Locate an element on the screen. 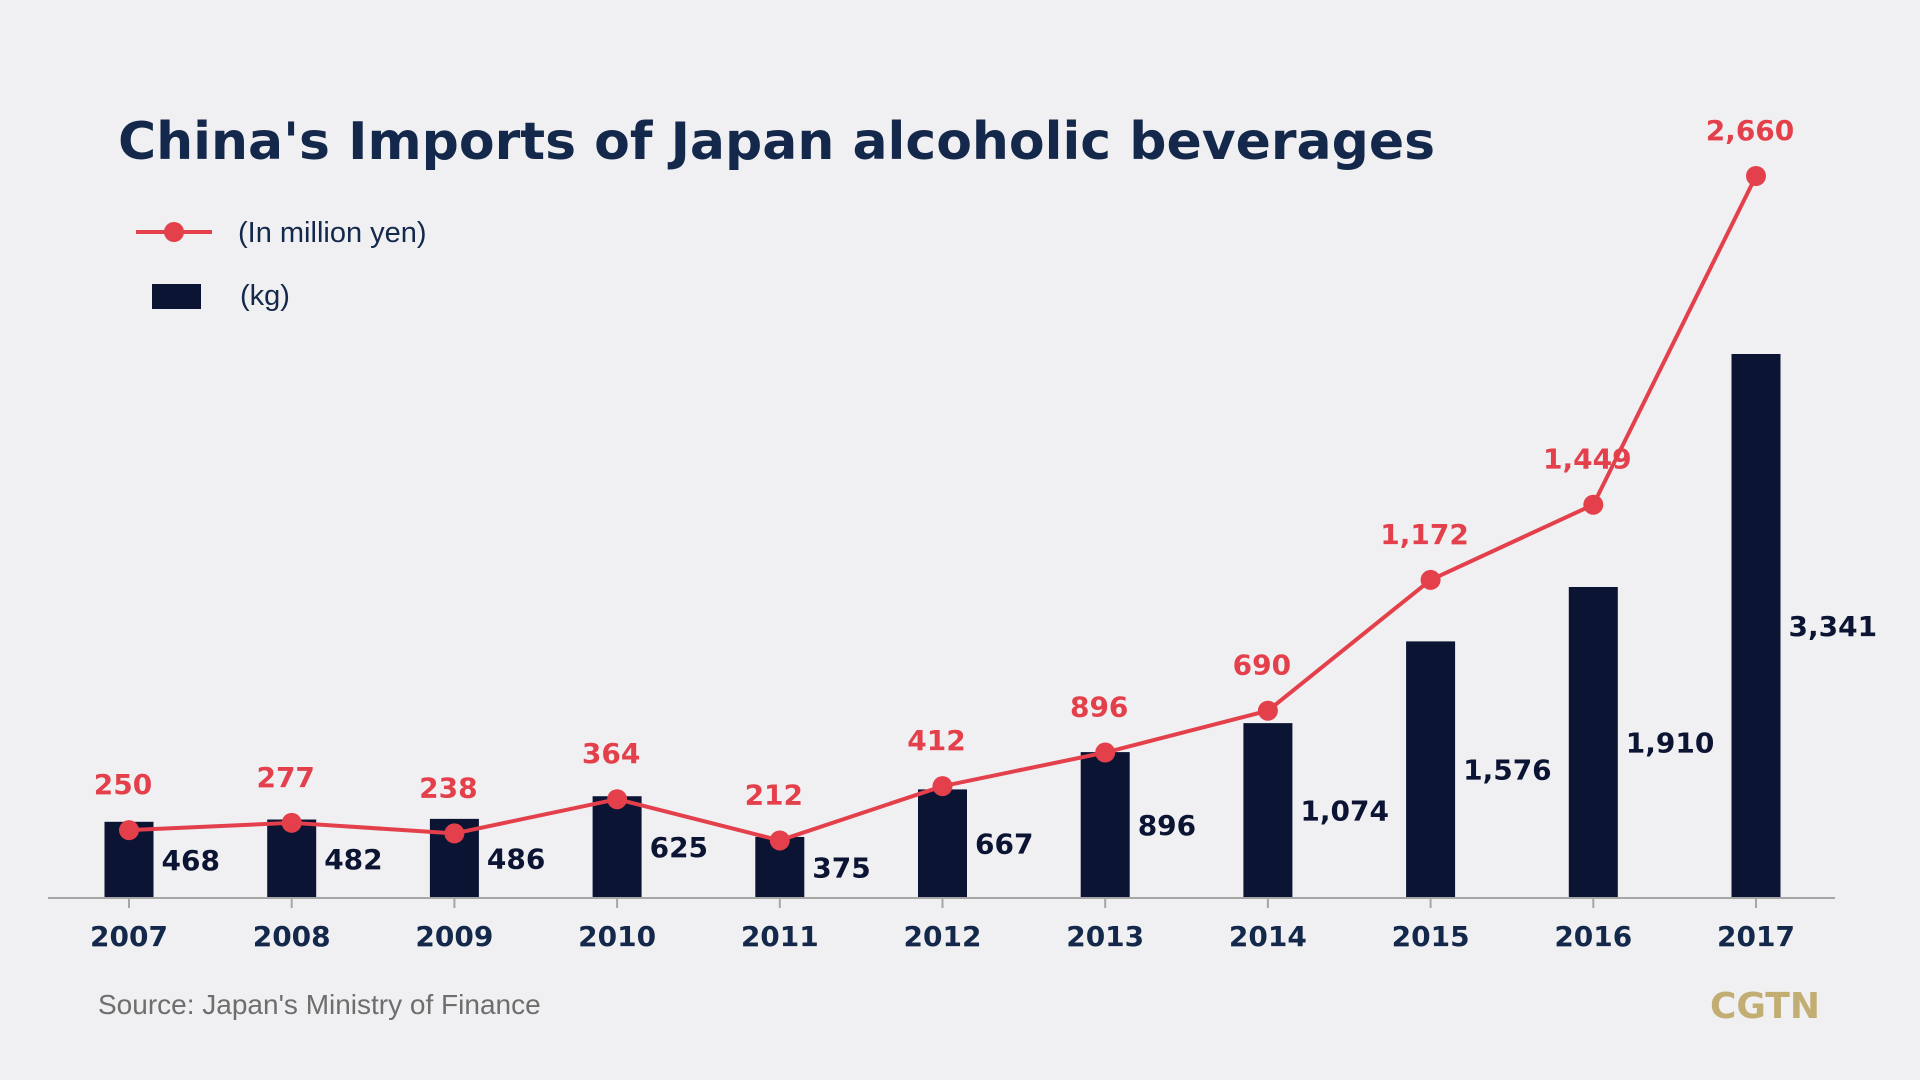  x-tick-label-2010: 2010 is located at coordinates (617, 936).